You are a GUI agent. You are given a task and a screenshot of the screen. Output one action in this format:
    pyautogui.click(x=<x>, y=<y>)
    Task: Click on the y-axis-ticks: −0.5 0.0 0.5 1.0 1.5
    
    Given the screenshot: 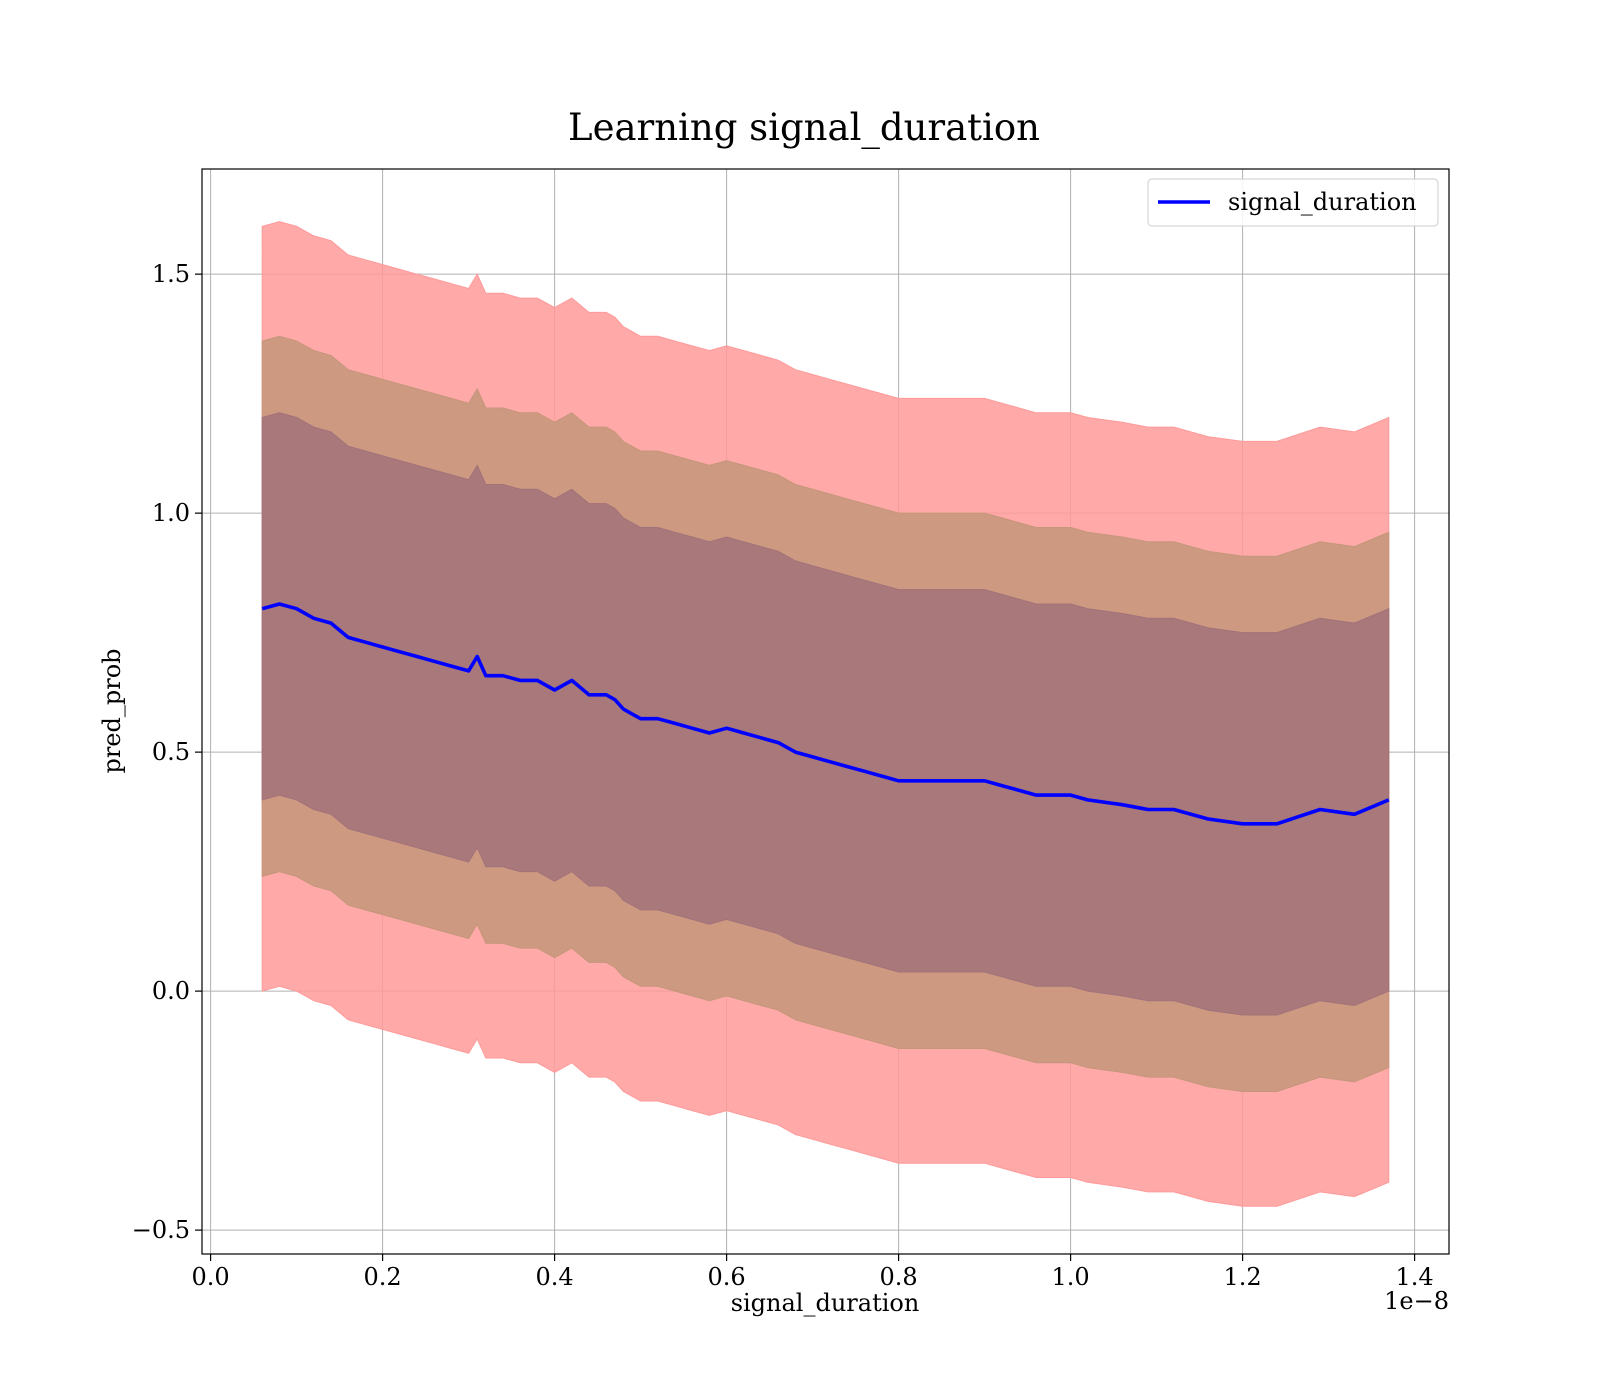 What is the action you would take?
    pyautogui.click(x=167, y=752)
    